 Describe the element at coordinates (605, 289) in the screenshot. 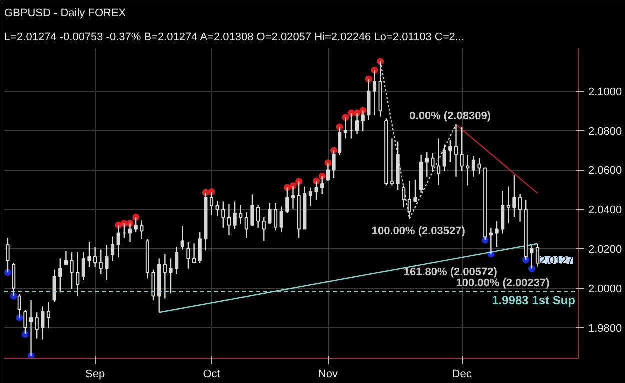

I see `y-tick-label: 2.0000` at that location.